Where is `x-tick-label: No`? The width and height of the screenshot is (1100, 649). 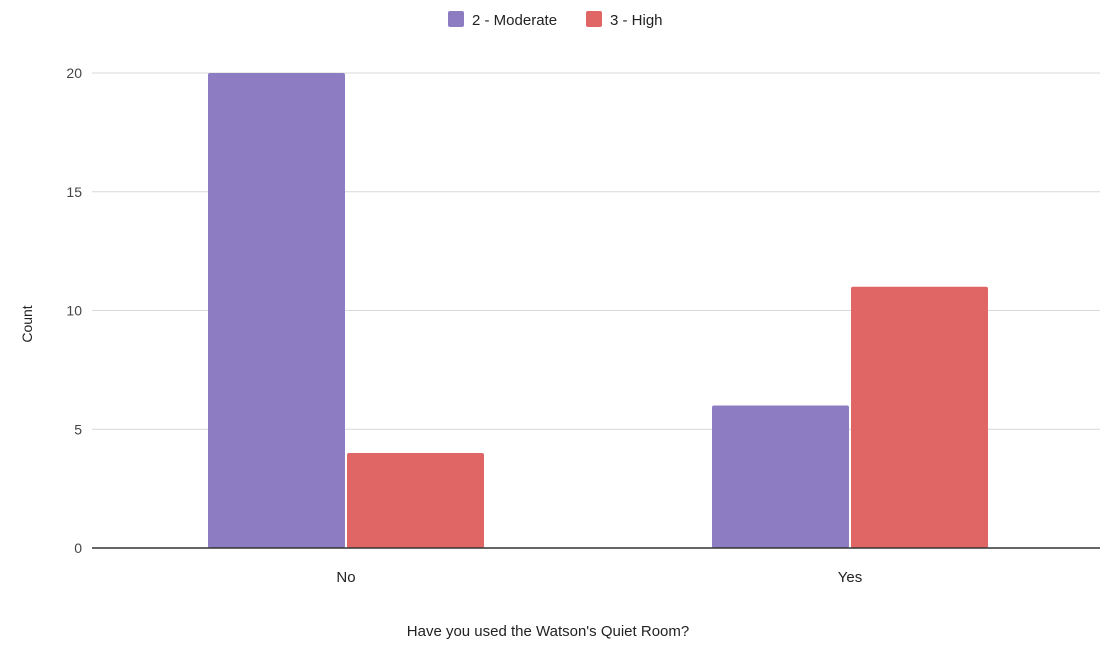
x-tick-label: No is located at coordinates (345, 577).